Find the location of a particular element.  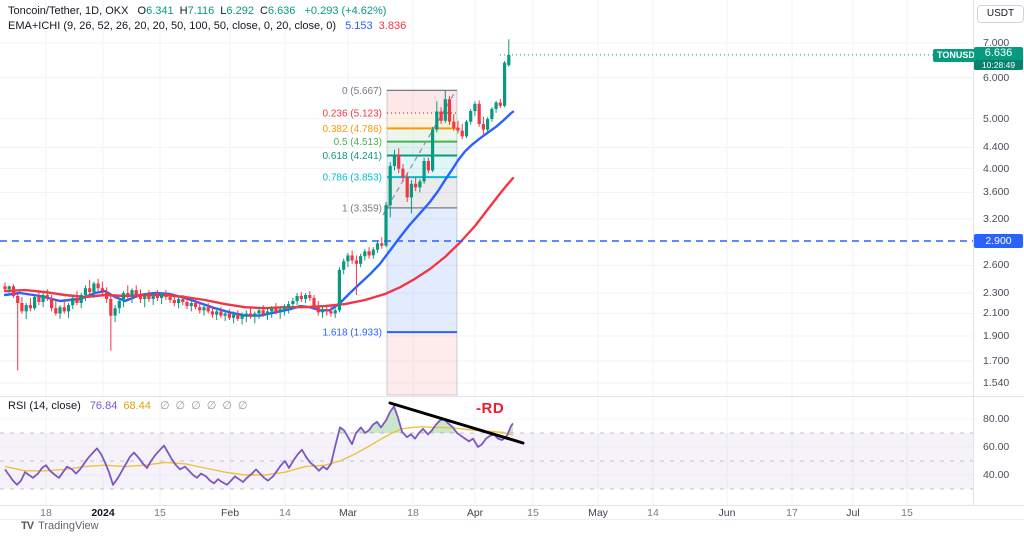

alert-price-label: 2.900 is located at coordinates (998, 241).